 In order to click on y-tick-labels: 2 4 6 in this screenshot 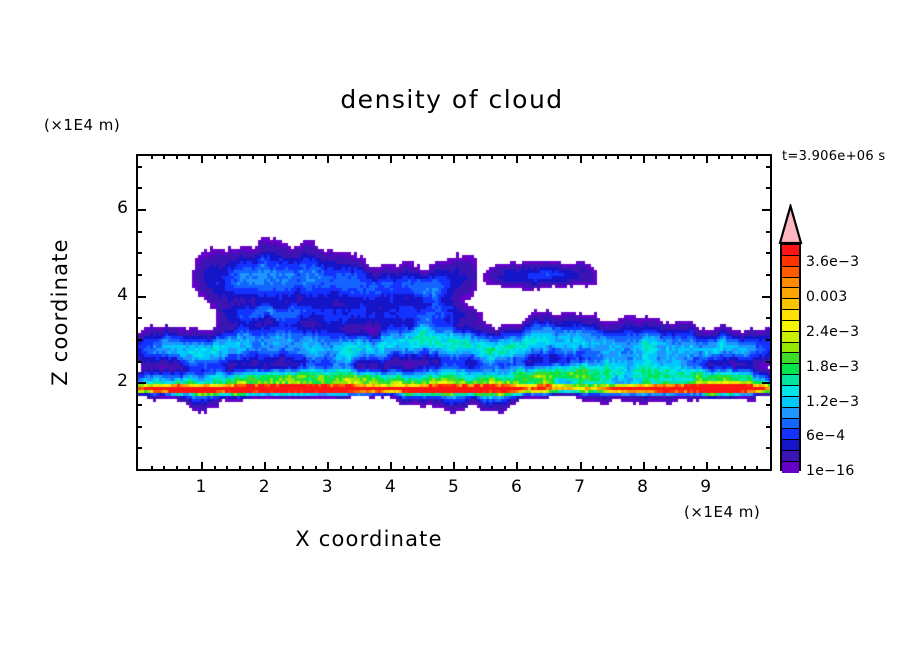, I will do `click(110, 312)`.